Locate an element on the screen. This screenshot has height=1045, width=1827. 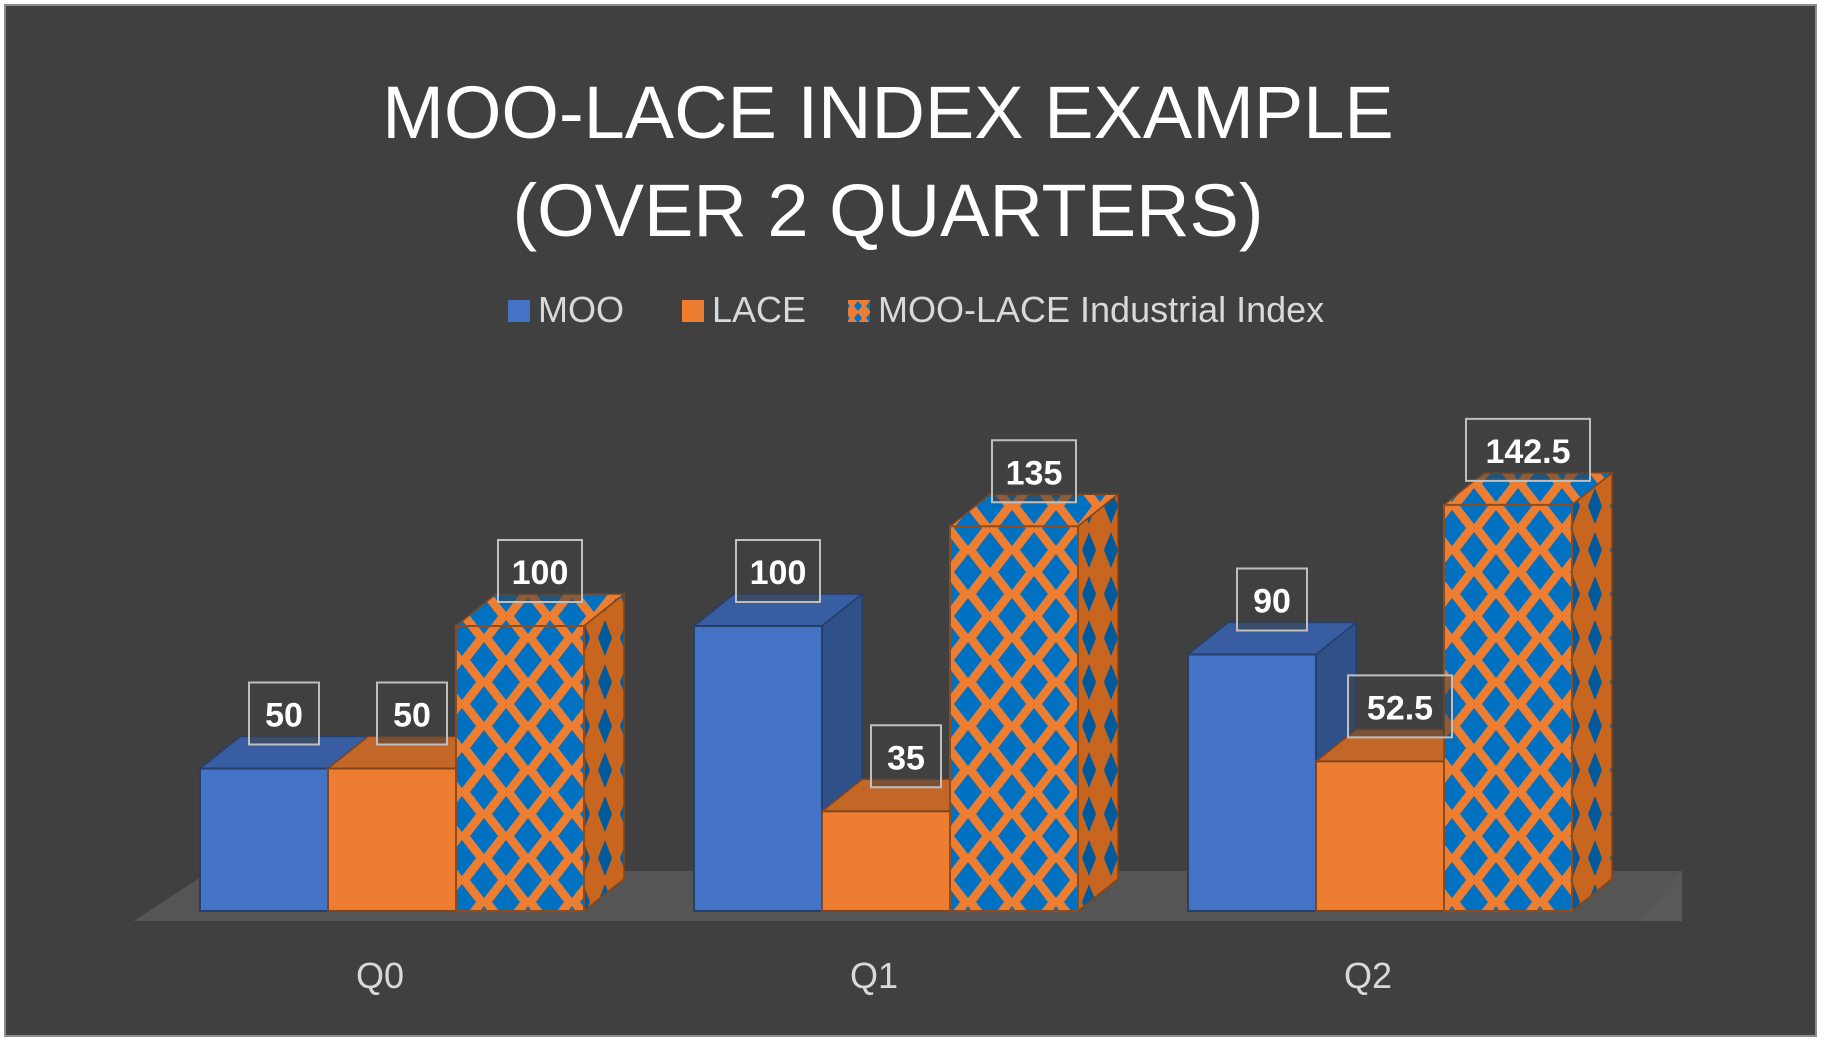
data-label-q0-1: 50 is located at coordinates (412, 713).